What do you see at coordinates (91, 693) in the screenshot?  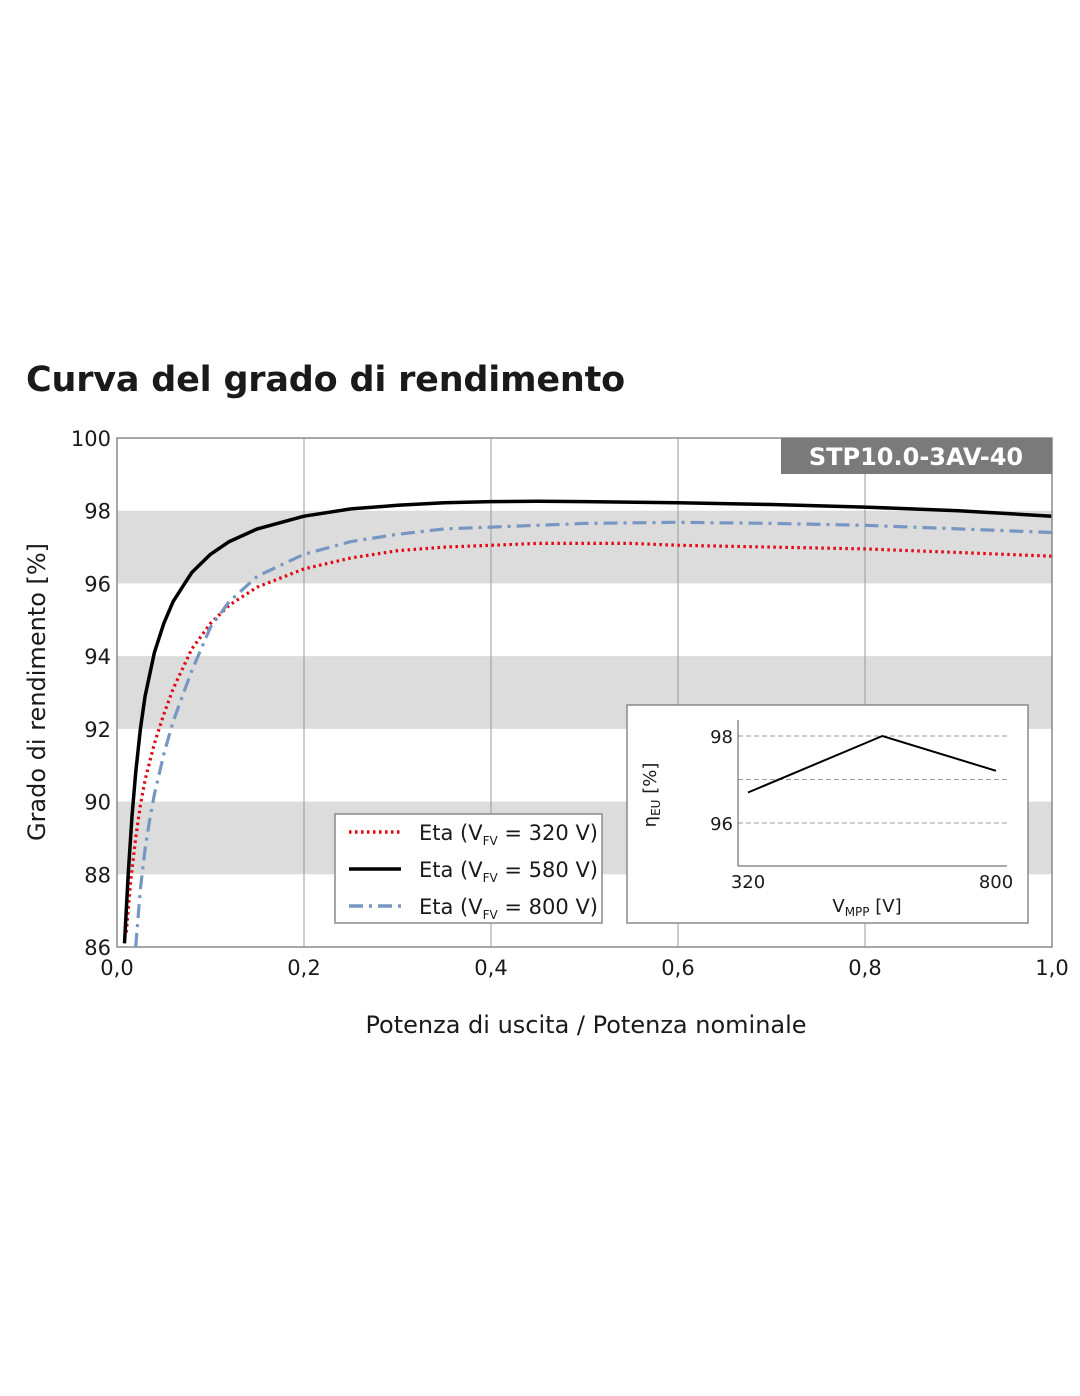 I see `y-axis-ticks: 86 88 90 92 94 96 98 100` at bounding box center [91, 693].